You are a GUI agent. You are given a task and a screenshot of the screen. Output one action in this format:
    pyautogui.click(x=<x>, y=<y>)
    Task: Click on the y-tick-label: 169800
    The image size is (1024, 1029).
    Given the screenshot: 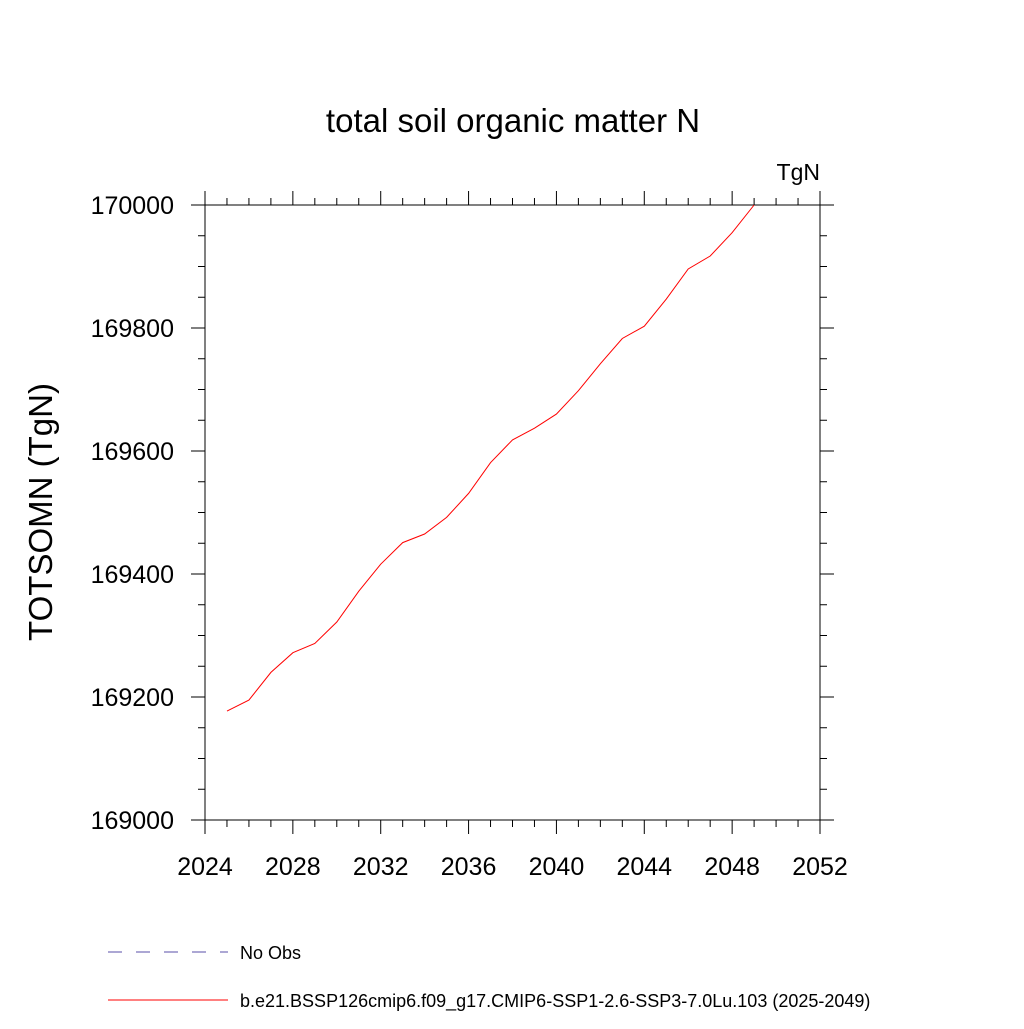 What is the action you would take?
    pyautogui.click(x=132, y=329)
    